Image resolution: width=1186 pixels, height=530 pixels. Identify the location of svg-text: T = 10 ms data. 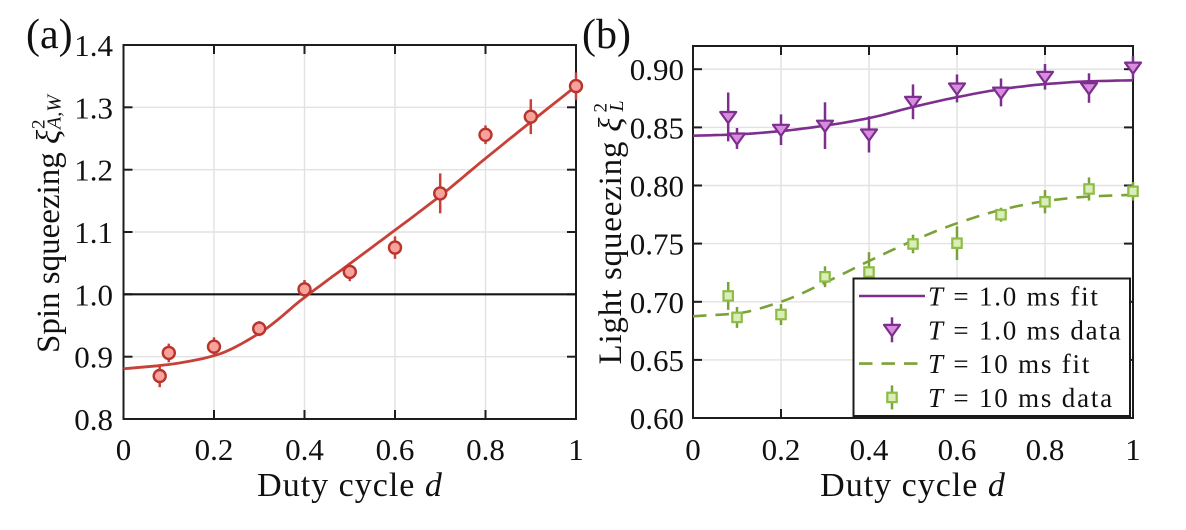
(1021, 398).